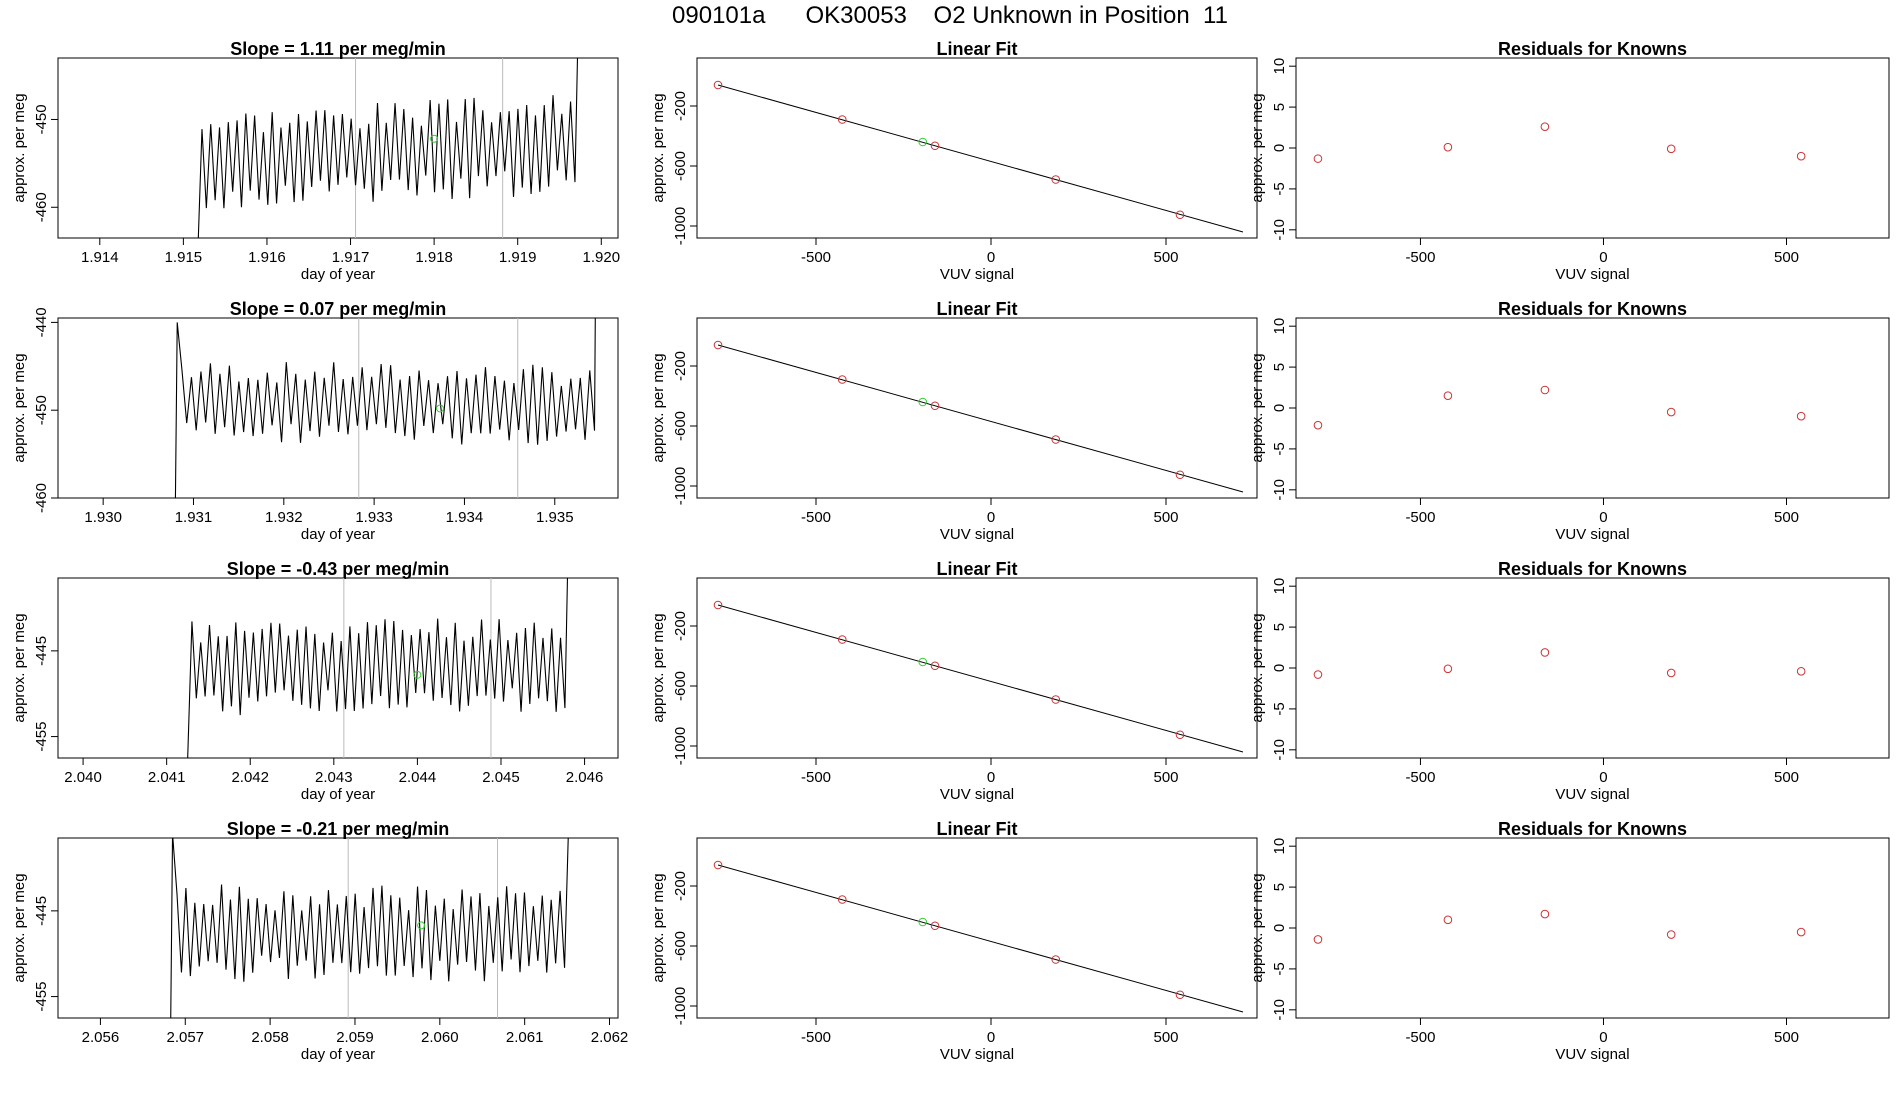 The height and width of the screenshot is (1100, 1900). I want to click on row-1-residuals-x-axis-label: VUV signal, so click(1592, 274).